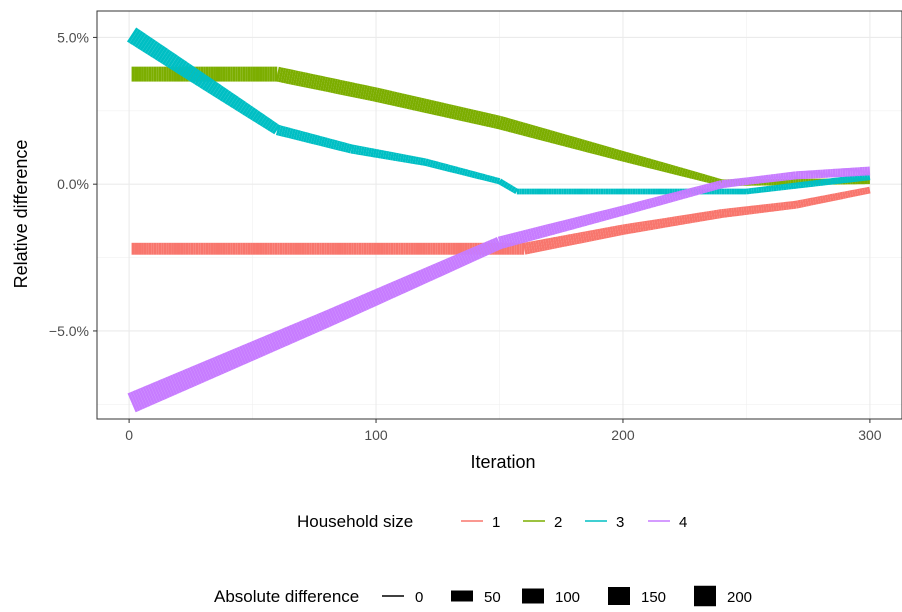 The width and height of the screenshot is (902, 612). What do you see at coordinates (376, 435) in the screenshot?
I see `x-tick-label: 100` at bounding box center [376, 435].